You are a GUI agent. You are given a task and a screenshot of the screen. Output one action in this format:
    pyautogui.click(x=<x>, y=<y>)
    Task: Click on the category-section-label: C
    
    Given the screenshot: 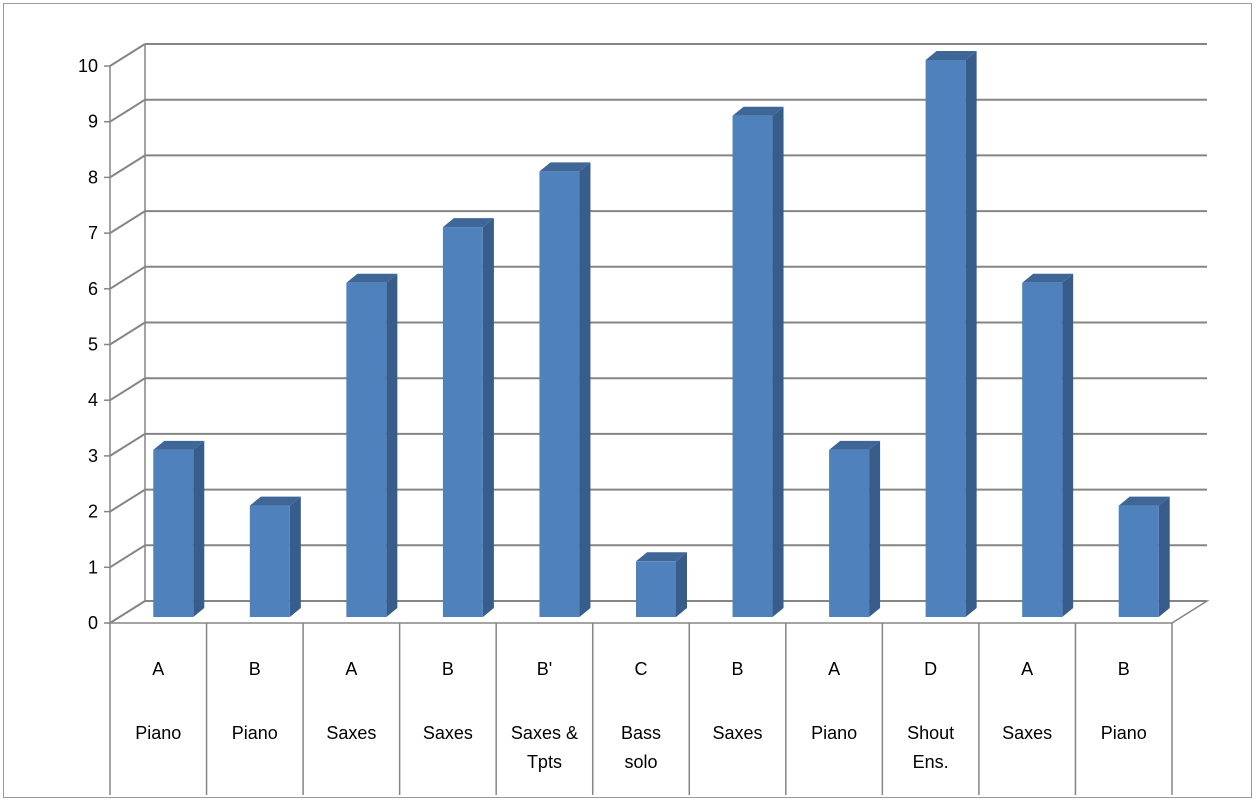 What is the action you would take?
    pyautogui.click(x=641, y=669)
    